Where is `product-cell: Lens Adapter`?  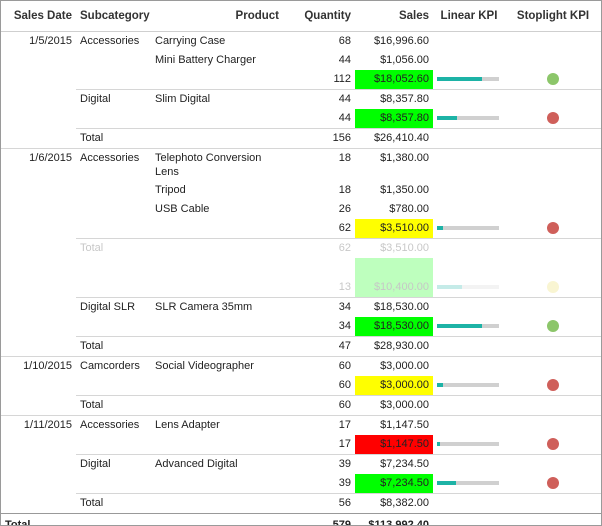 product-cell: Lens Adapter is located at coordinates (217, 425).